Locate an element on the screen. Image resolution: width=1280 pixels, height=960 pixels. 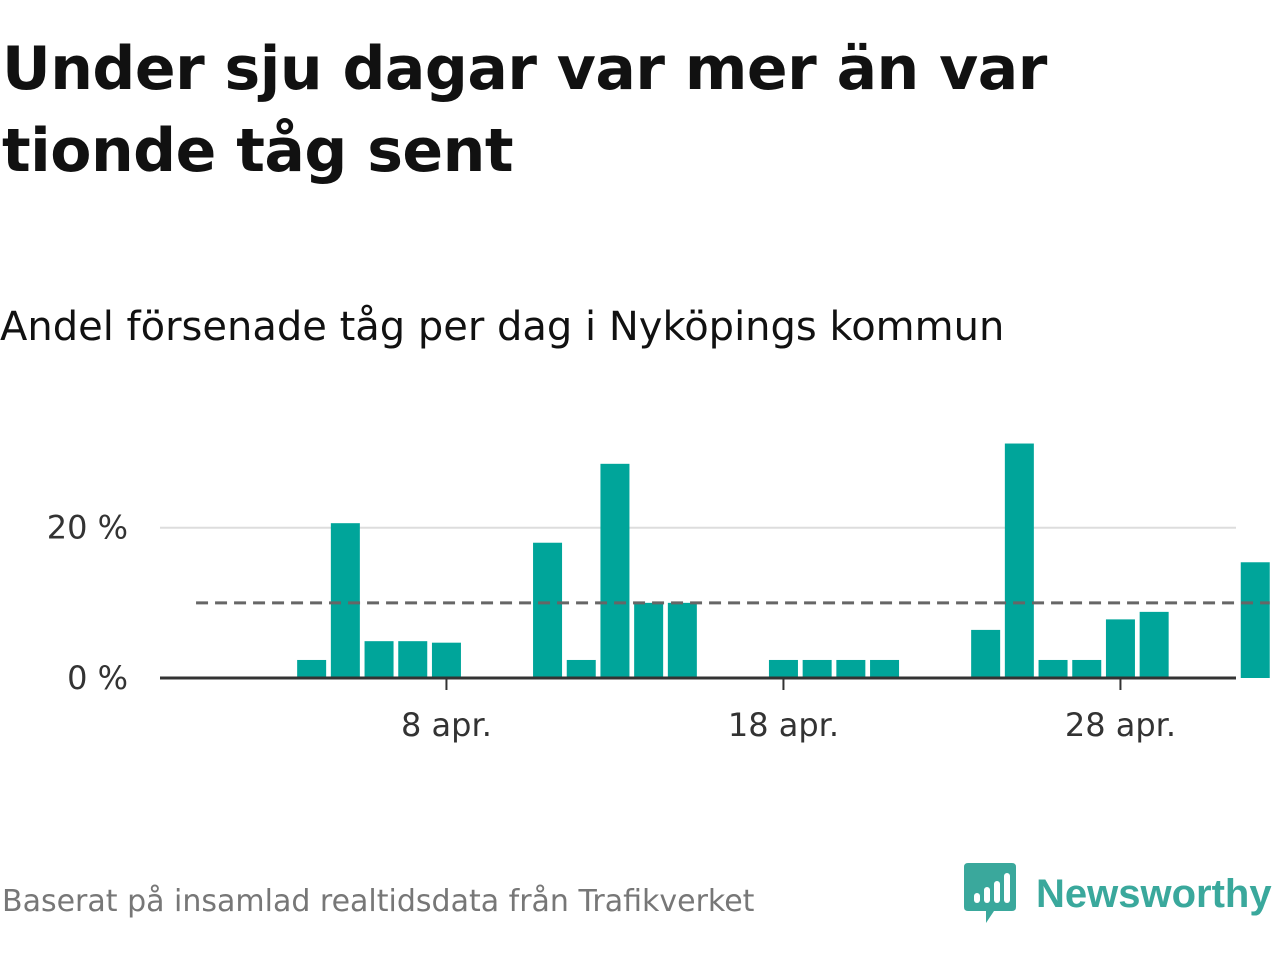
y-tick-label: 20 % is located at coordinates (87, 528).